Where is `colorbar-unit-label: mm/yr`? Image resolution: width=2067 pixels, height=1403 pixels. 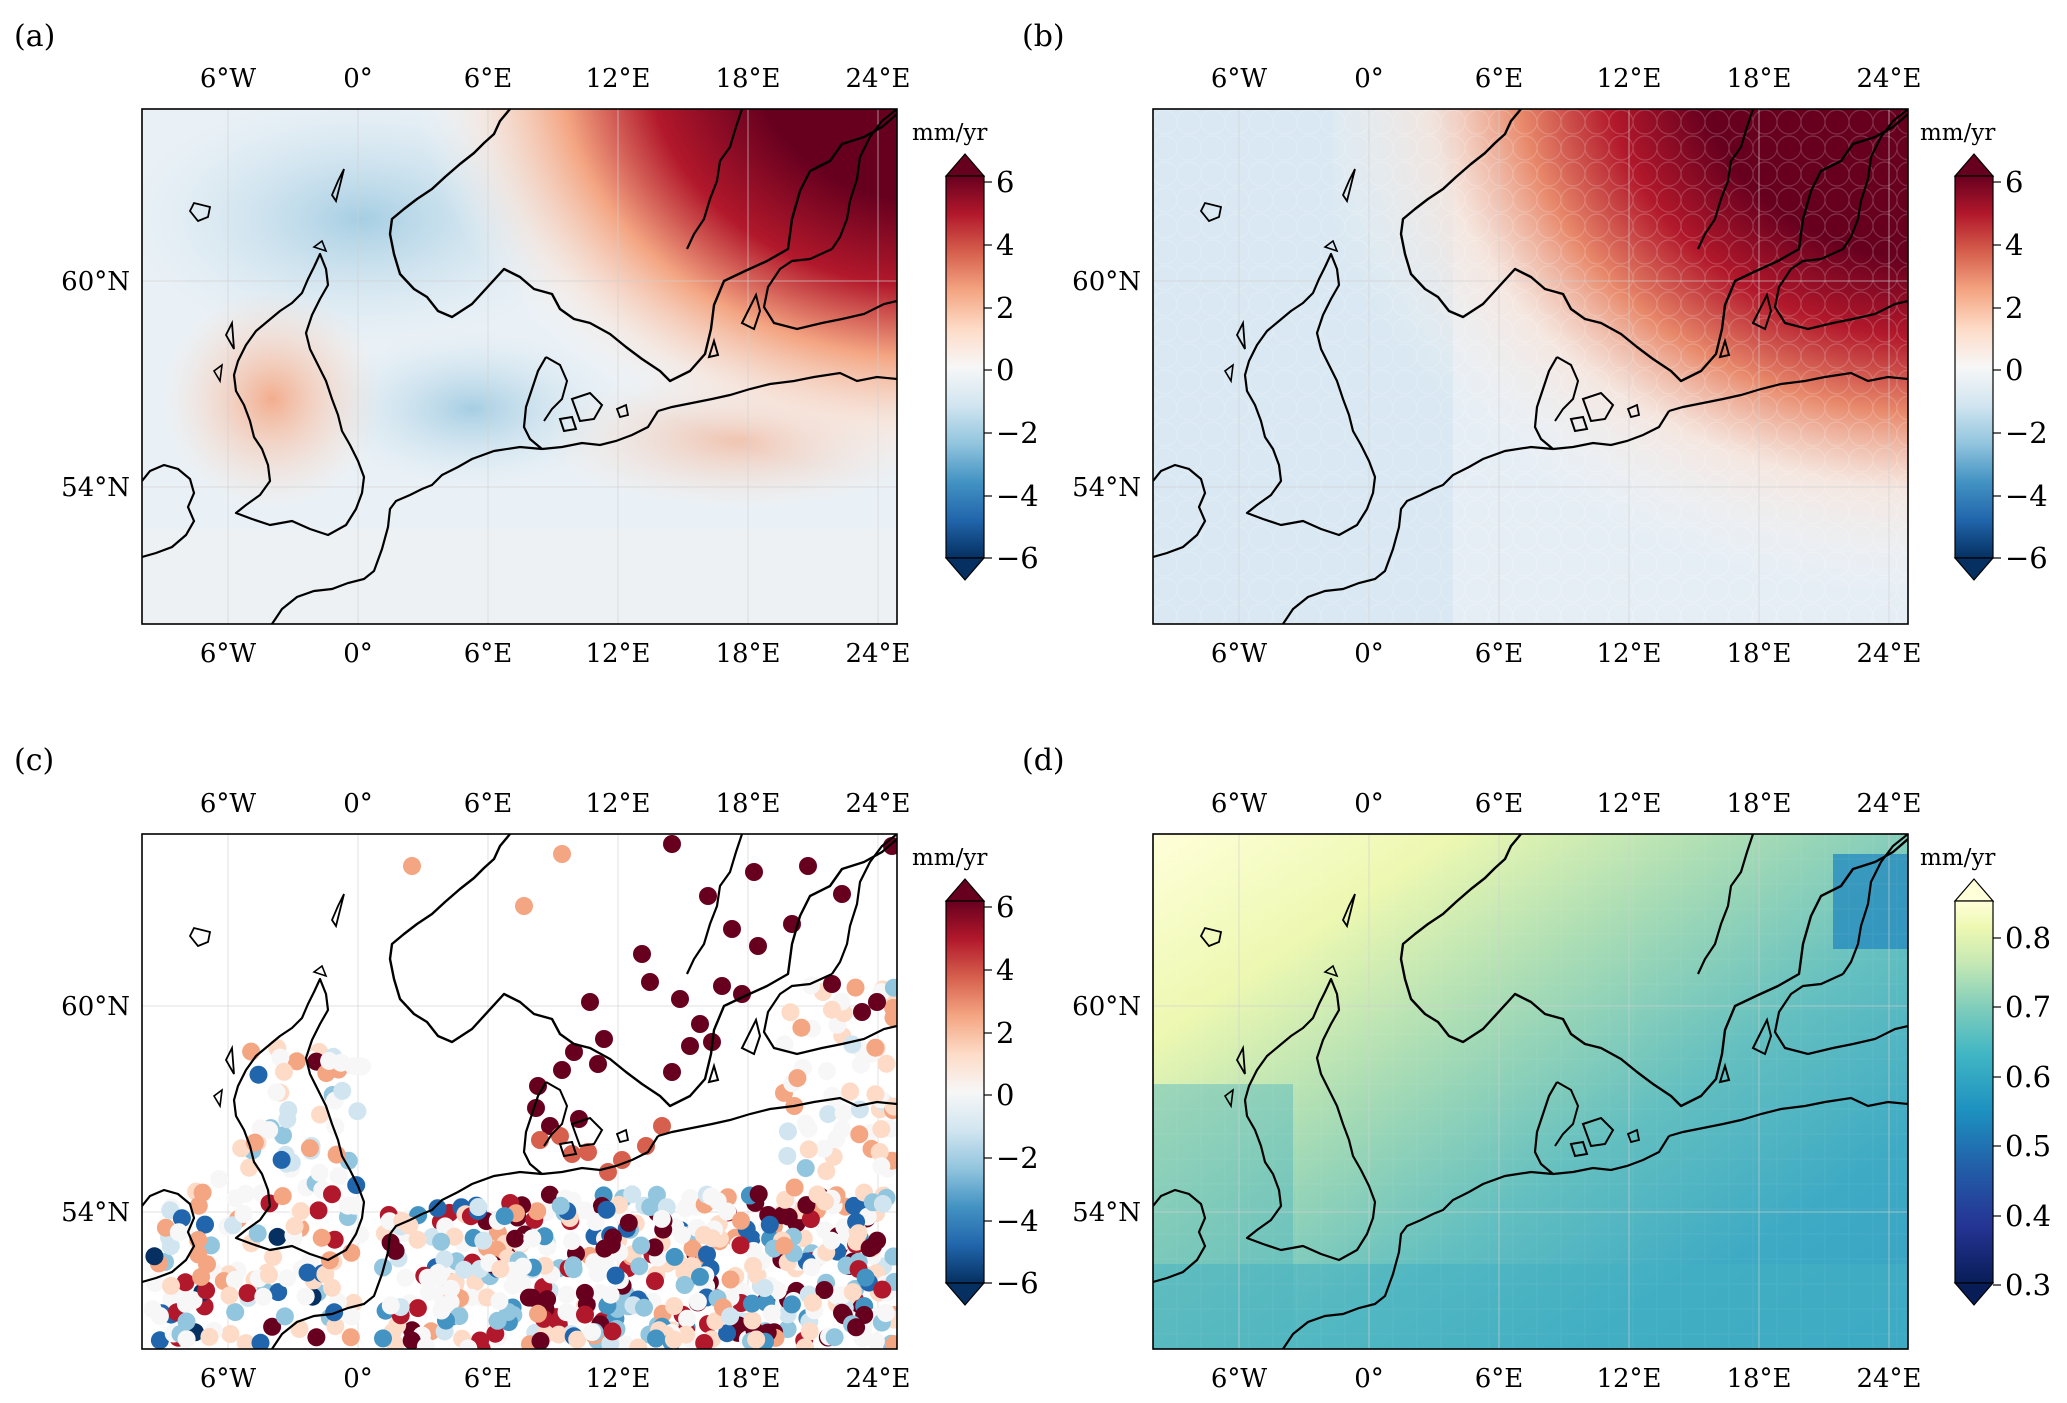 colorbar-unit-label: mm/yr is located at coordinates (949, 133).